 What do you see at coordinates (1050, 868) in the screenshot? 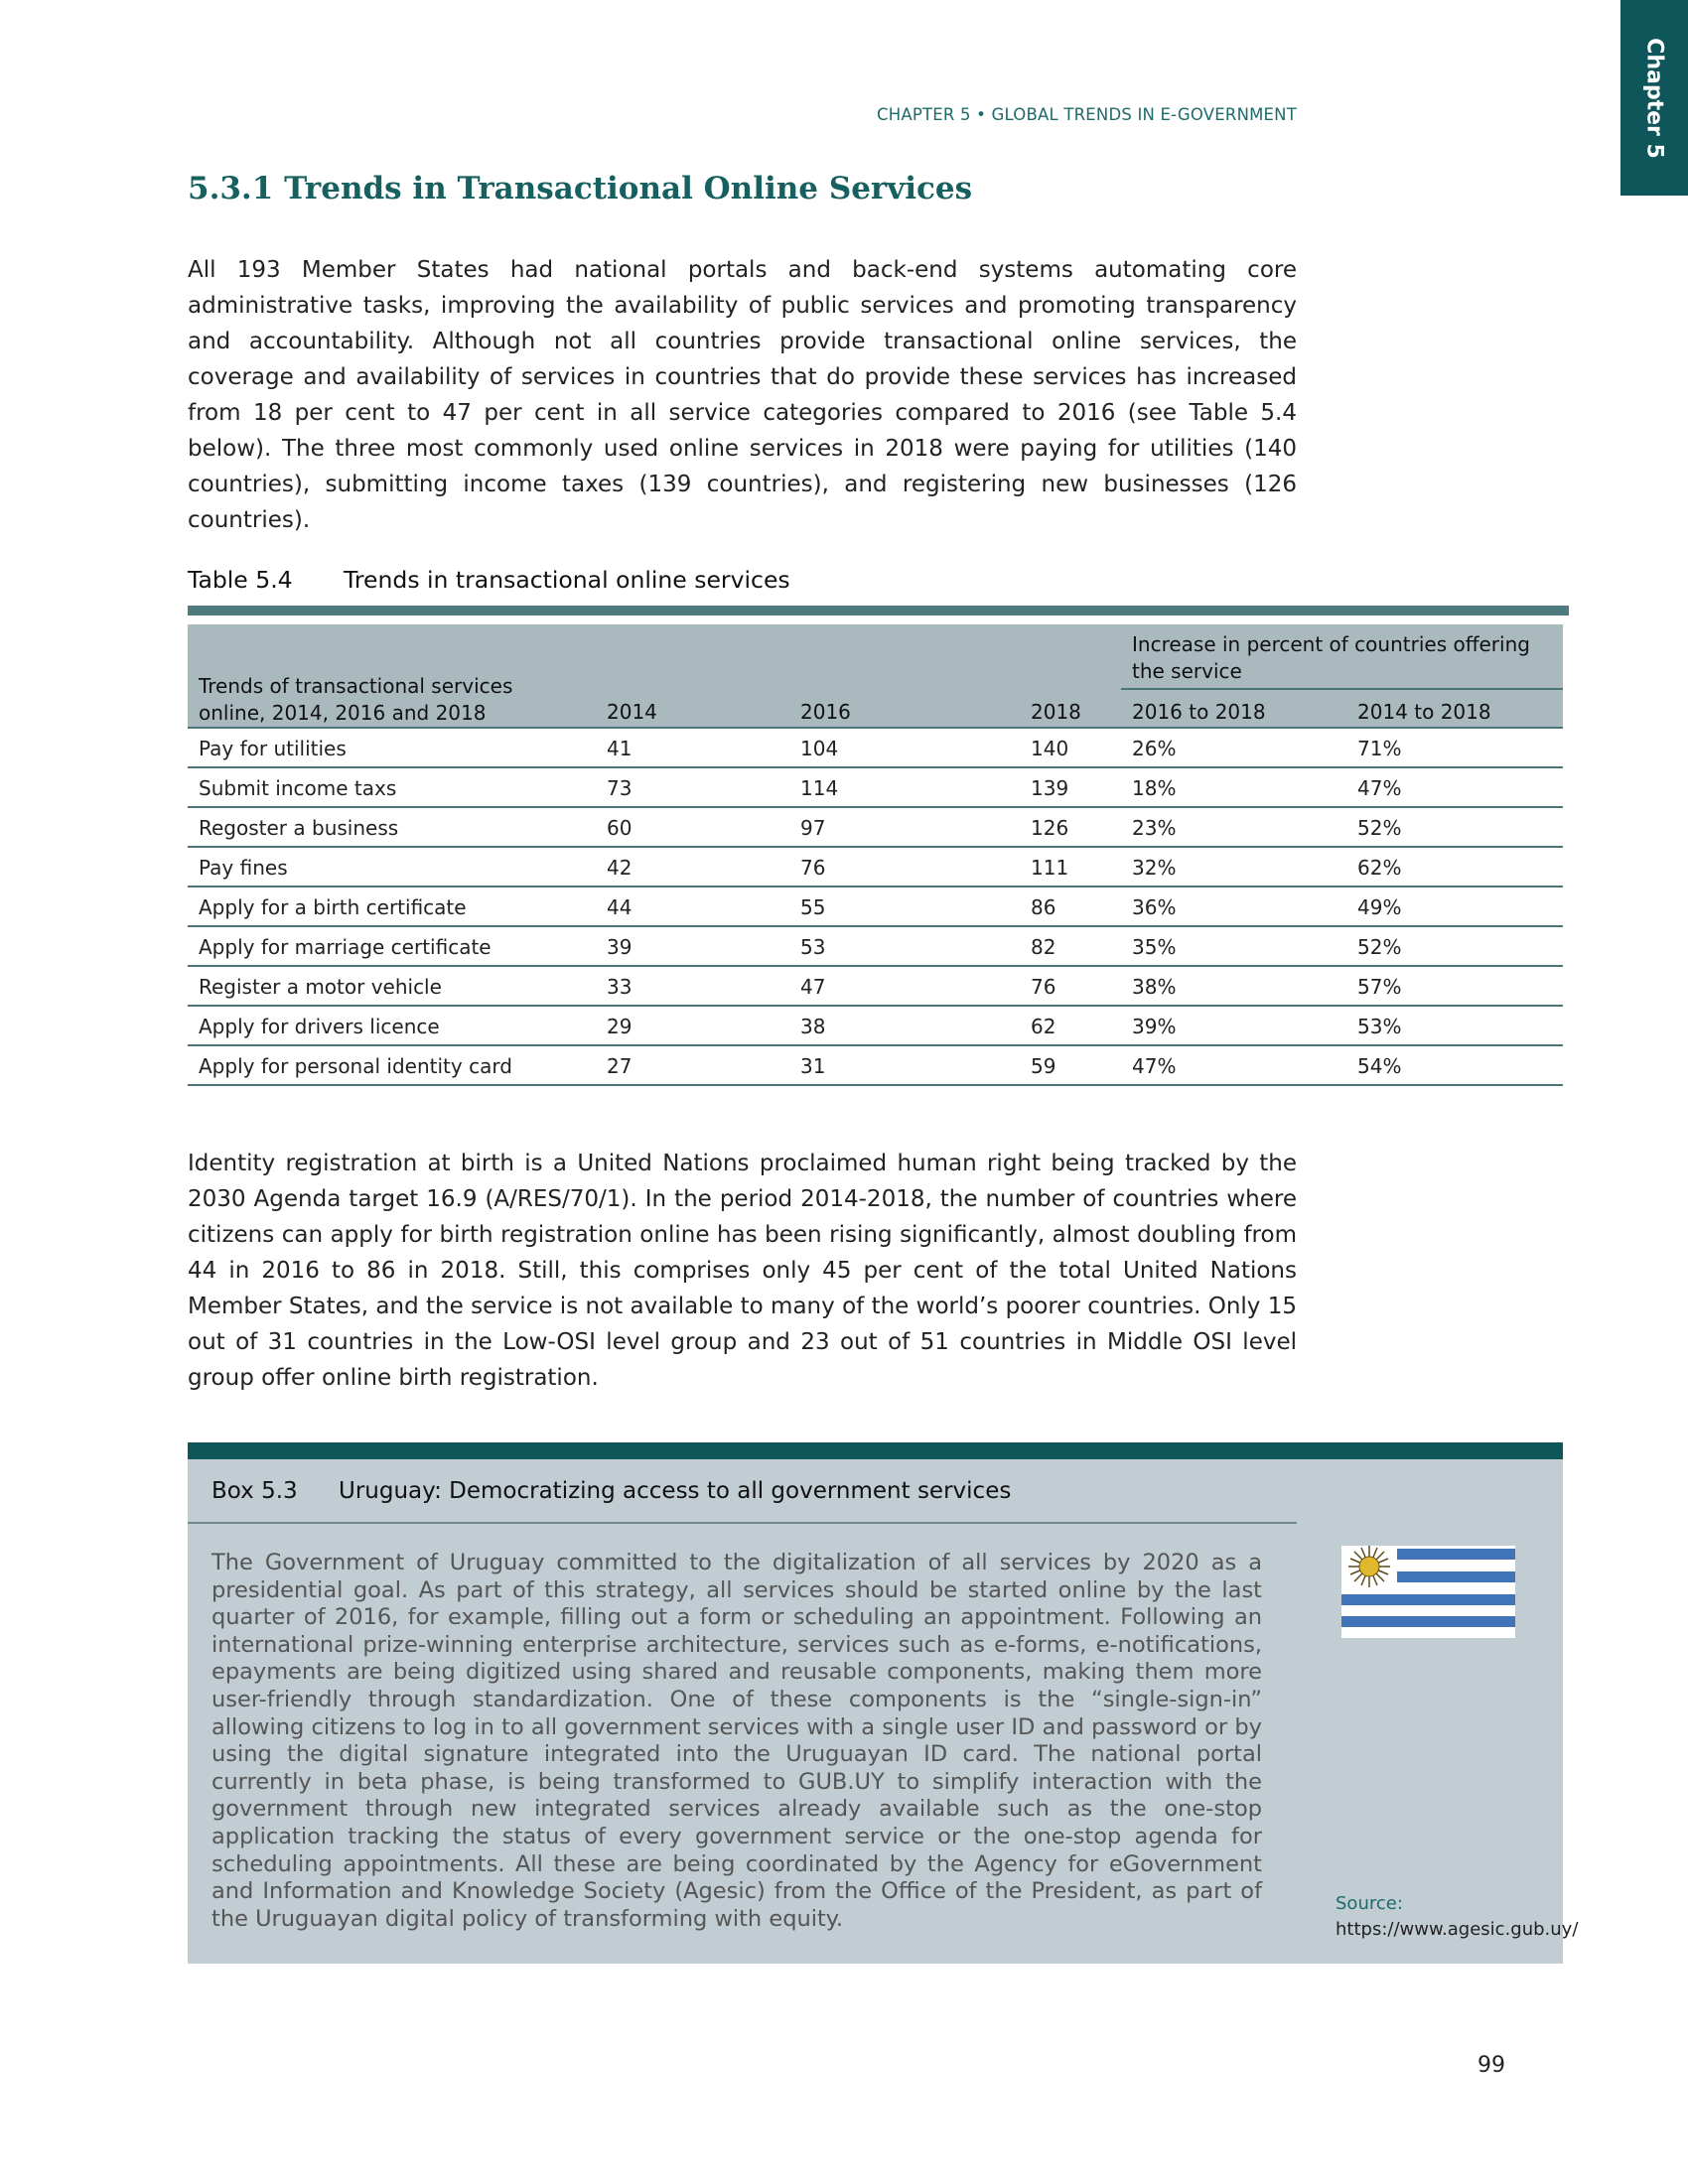
I see `value-2018: 111` at bounding box center [1050, 868].